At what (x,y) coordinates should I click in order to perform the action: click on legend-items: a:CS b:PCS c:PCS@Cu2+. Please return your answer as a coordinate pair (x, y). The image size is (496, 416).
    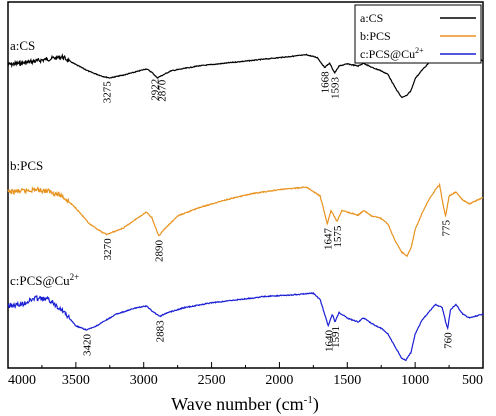
    Looking at the image, I should click on (418, 36).